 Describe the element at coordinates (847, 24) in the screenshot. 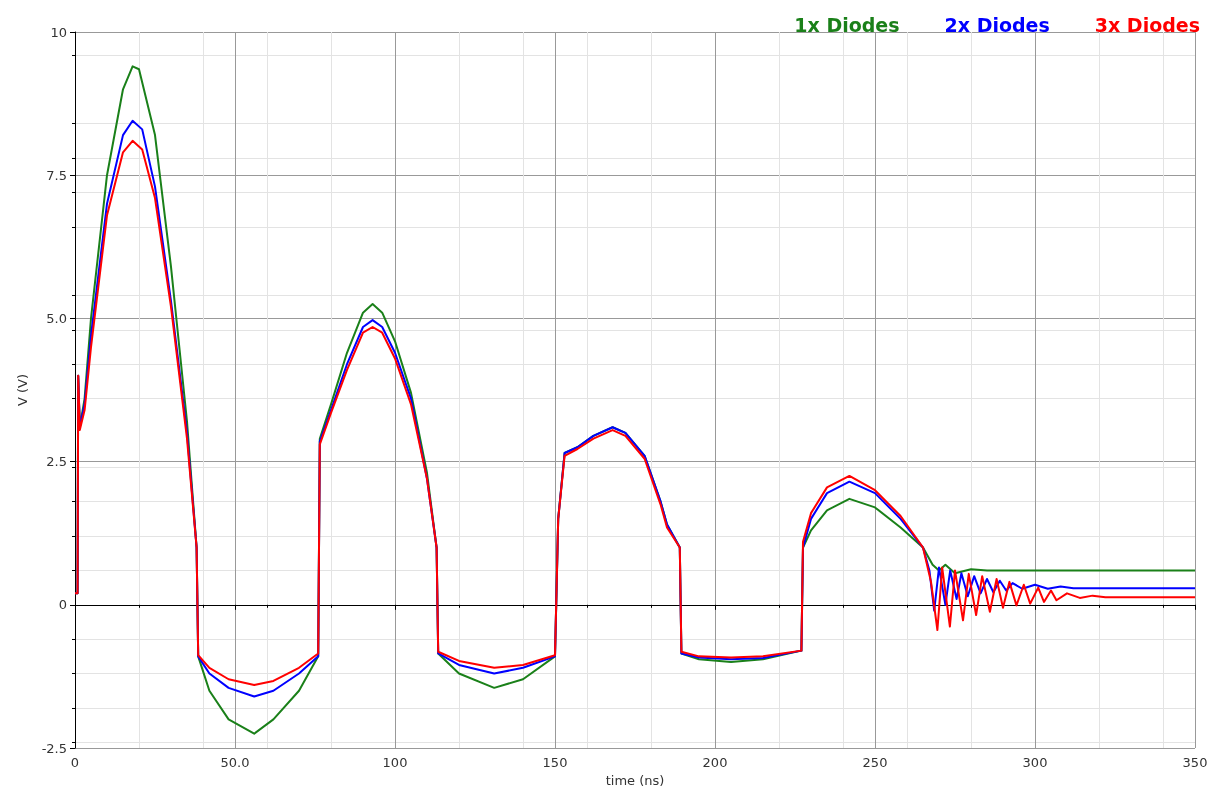

I see `text: 1x Diodes` at that location.